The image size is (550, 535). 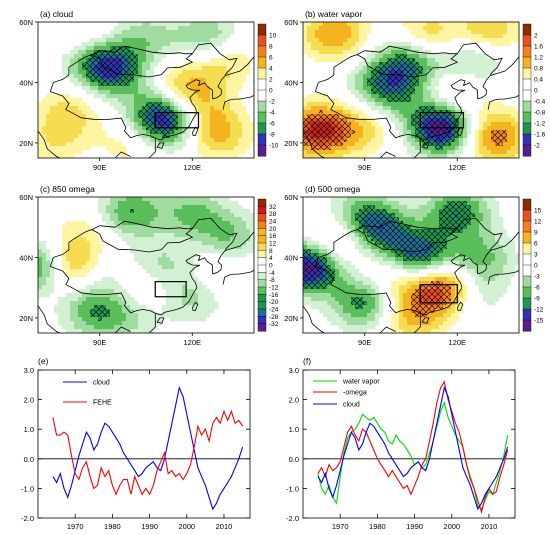 What do you see at coordinates (540, 124) in the screenshot?
I see `colorbar-tick-label: -1.2` at bounding box center [540, 124].